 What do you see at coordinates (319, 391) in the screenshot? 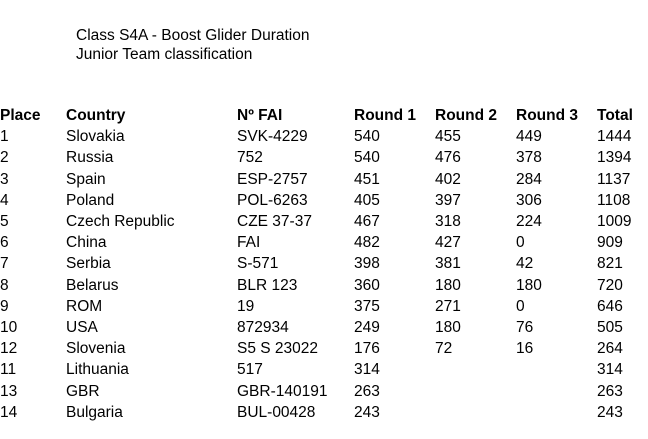
I see `table-row: 13 GBR GBR-140191 263 263` at bounding box center [319, 391].